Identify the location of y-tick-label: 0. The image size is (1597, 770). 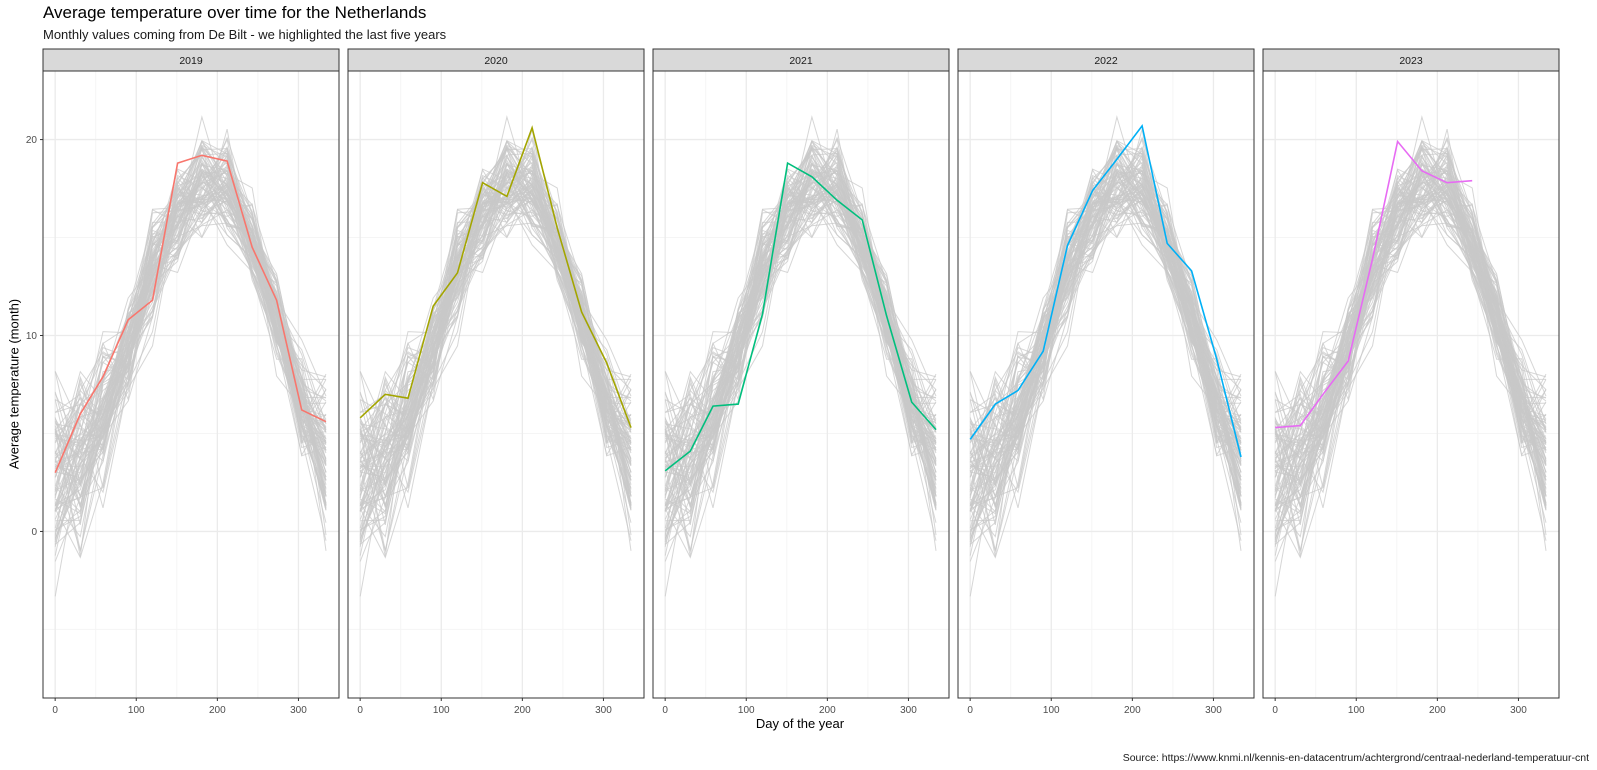
(34, 532).